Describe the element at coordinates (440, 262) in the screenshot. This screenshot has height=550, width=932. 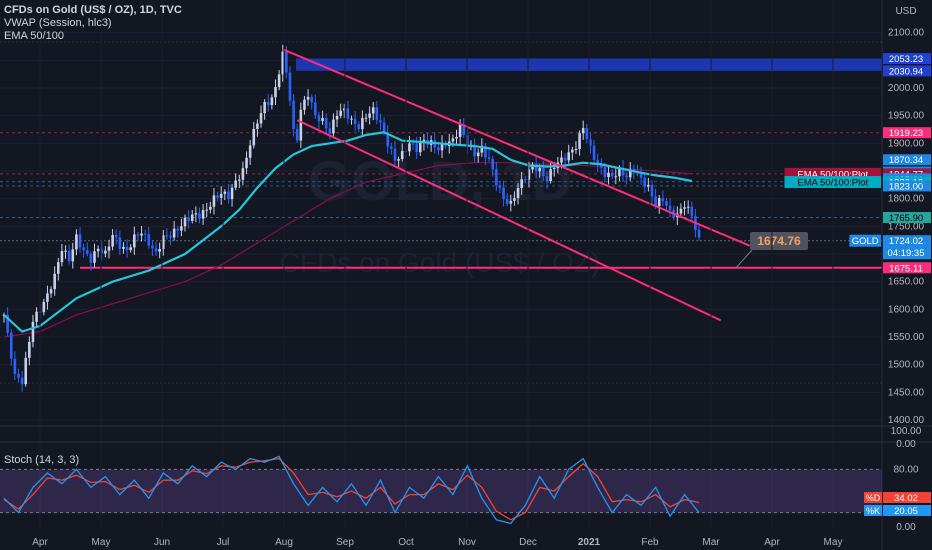
I see `watermark-name: CFDs on Gold (US$ / OZ)` at that location.